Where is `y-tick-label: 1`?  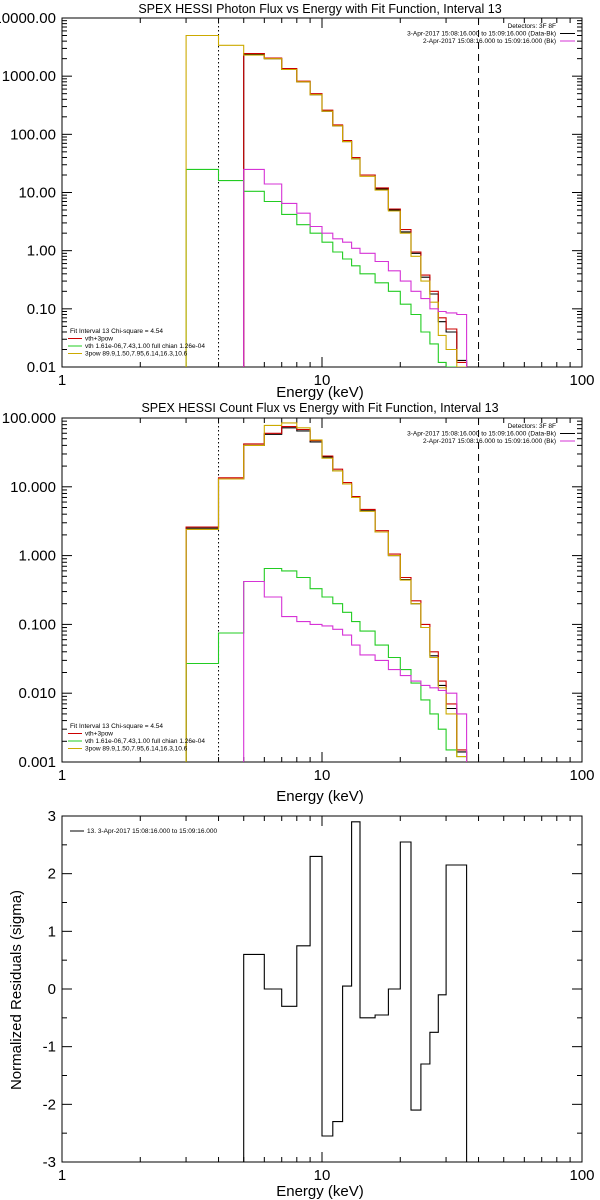 y-tick-label: 1 is located at coordinates (52, 931).